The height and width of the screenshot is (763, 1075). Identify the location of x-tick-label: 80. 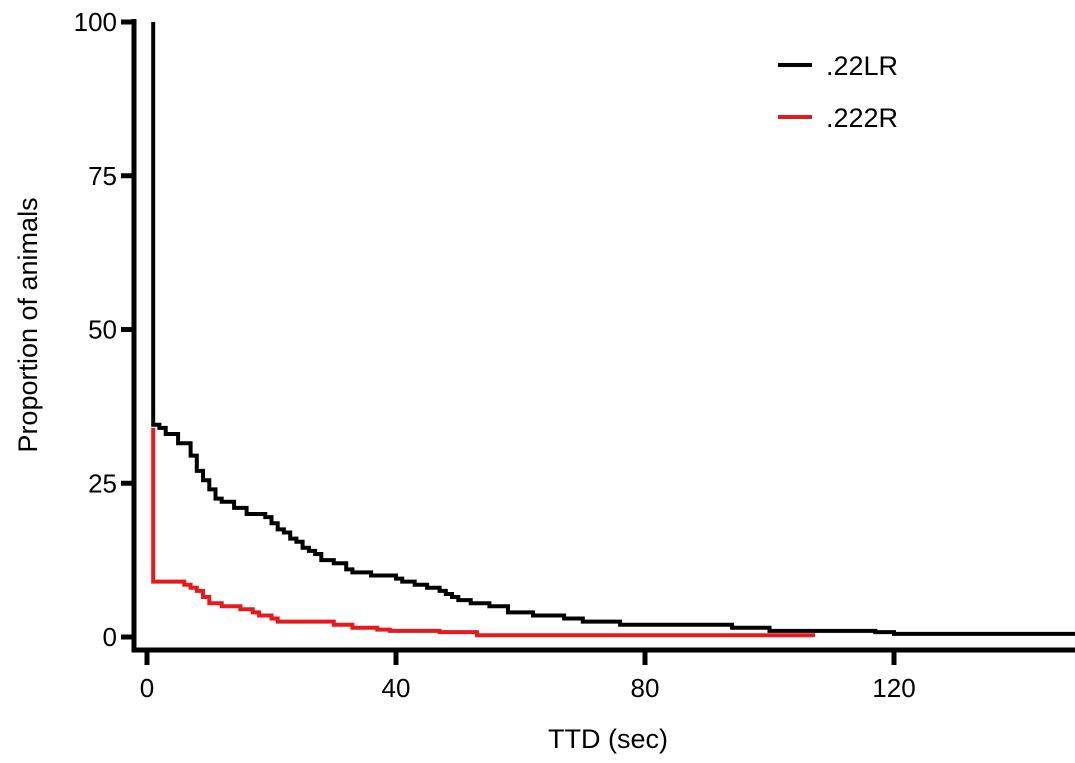
(645, 688).